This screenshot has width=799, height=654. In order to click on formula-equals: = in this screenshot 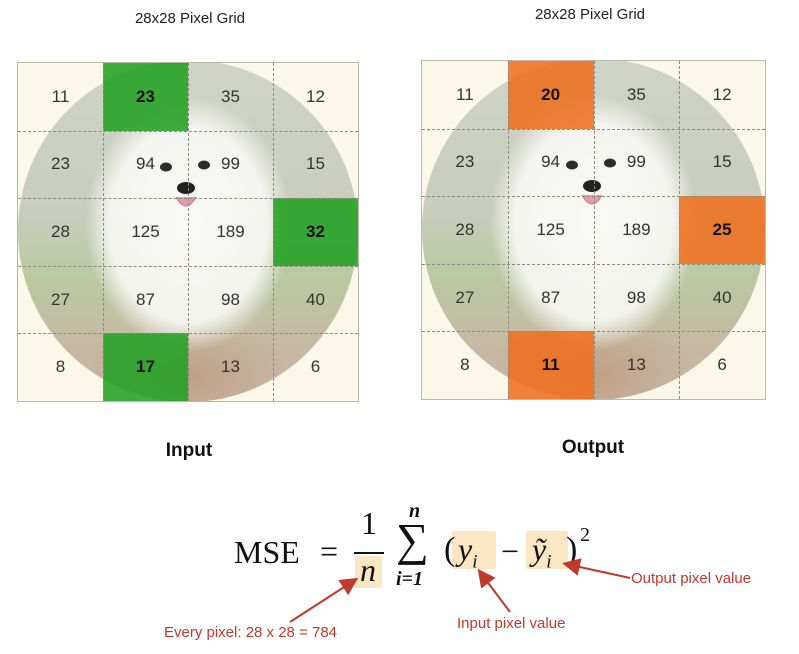, I will do `click(329, 551)`.